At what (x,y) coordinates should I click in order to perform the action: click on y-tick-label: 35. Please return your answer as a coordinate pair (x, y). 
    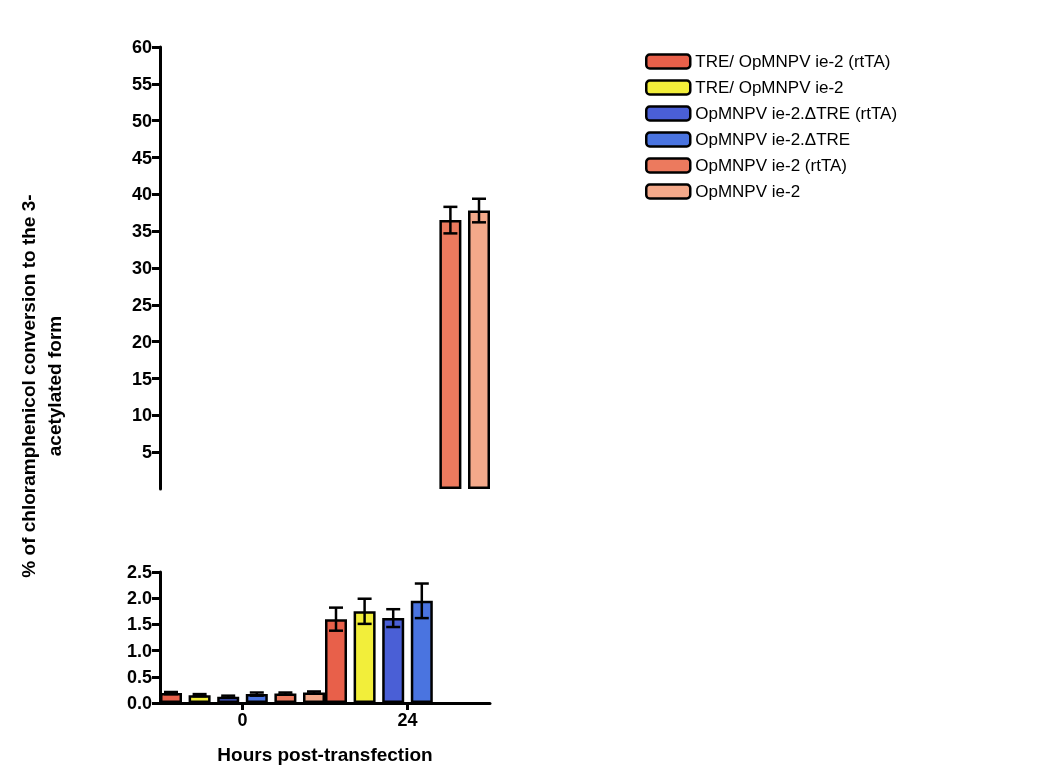
    Looking at the image, I should click on (141, 231).